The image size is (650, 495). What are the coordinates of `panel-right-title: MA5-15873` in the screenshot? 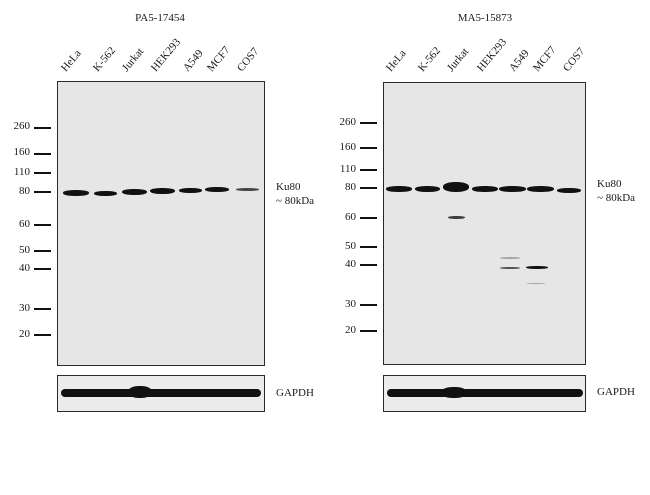 It's located at (485, 18).